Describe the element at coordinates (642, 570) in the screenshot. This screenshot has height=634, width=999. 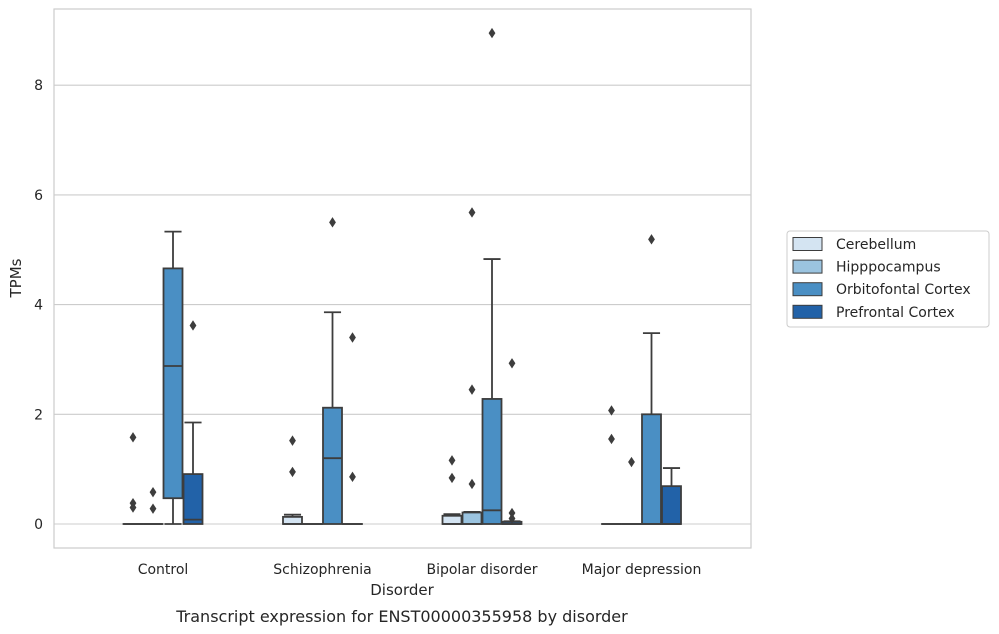
I see `x-tick-label: Major depression` at that location.